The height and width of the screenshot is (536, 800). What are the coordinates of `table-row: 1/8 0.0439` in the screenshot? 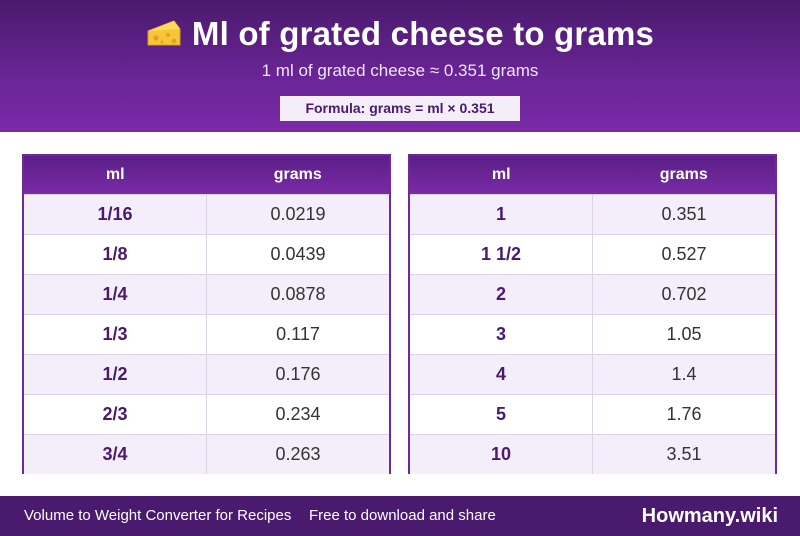 It's located at (206, 254).